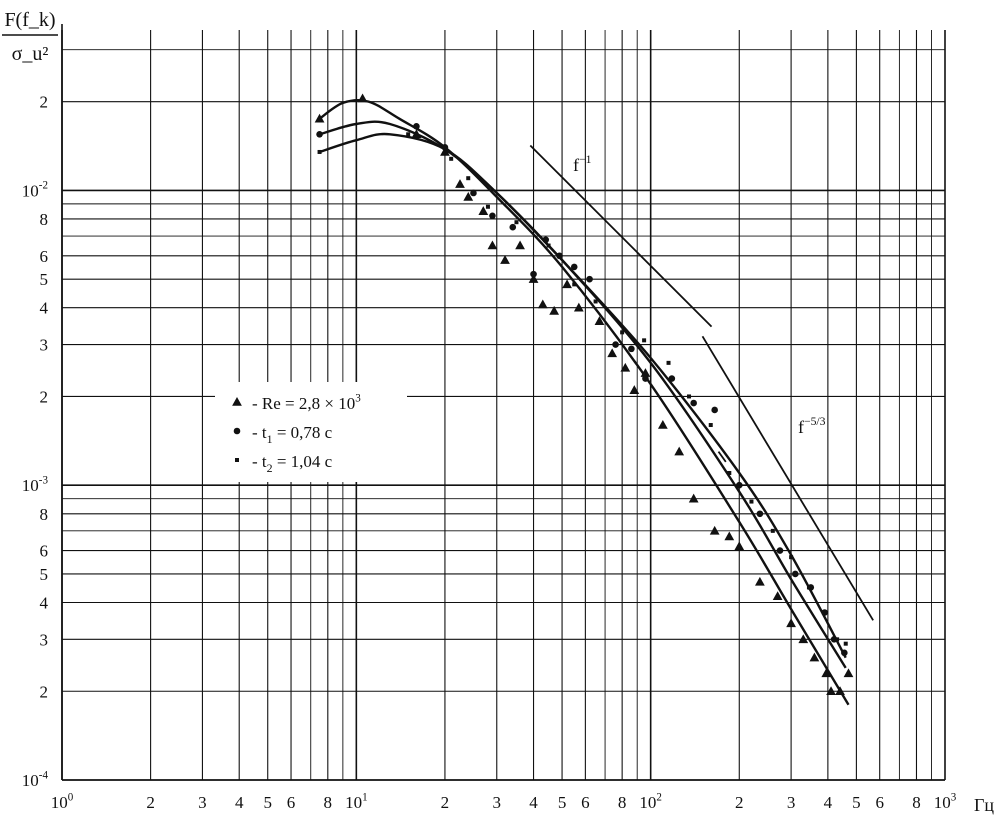  Describe the element at coordinates (791, 802) in the screenshot. I see `x-tick-label: 3` at that location.